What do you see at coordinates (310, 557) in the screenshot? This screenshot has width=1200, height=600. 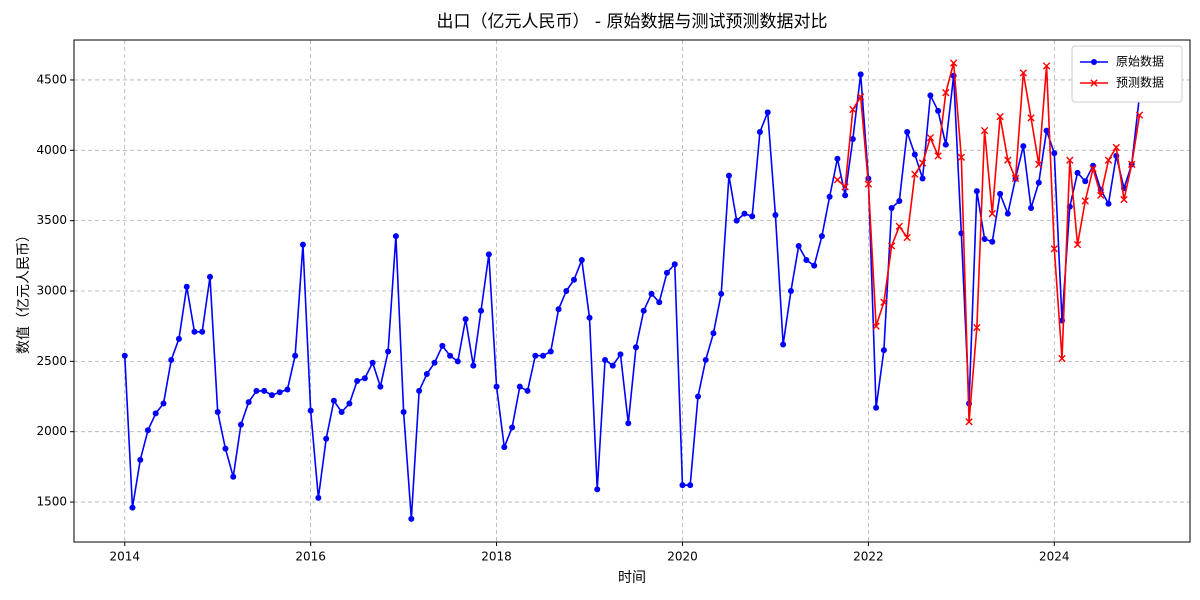 I see `x-tick-label: 2016` at bounding box center [310, 557].